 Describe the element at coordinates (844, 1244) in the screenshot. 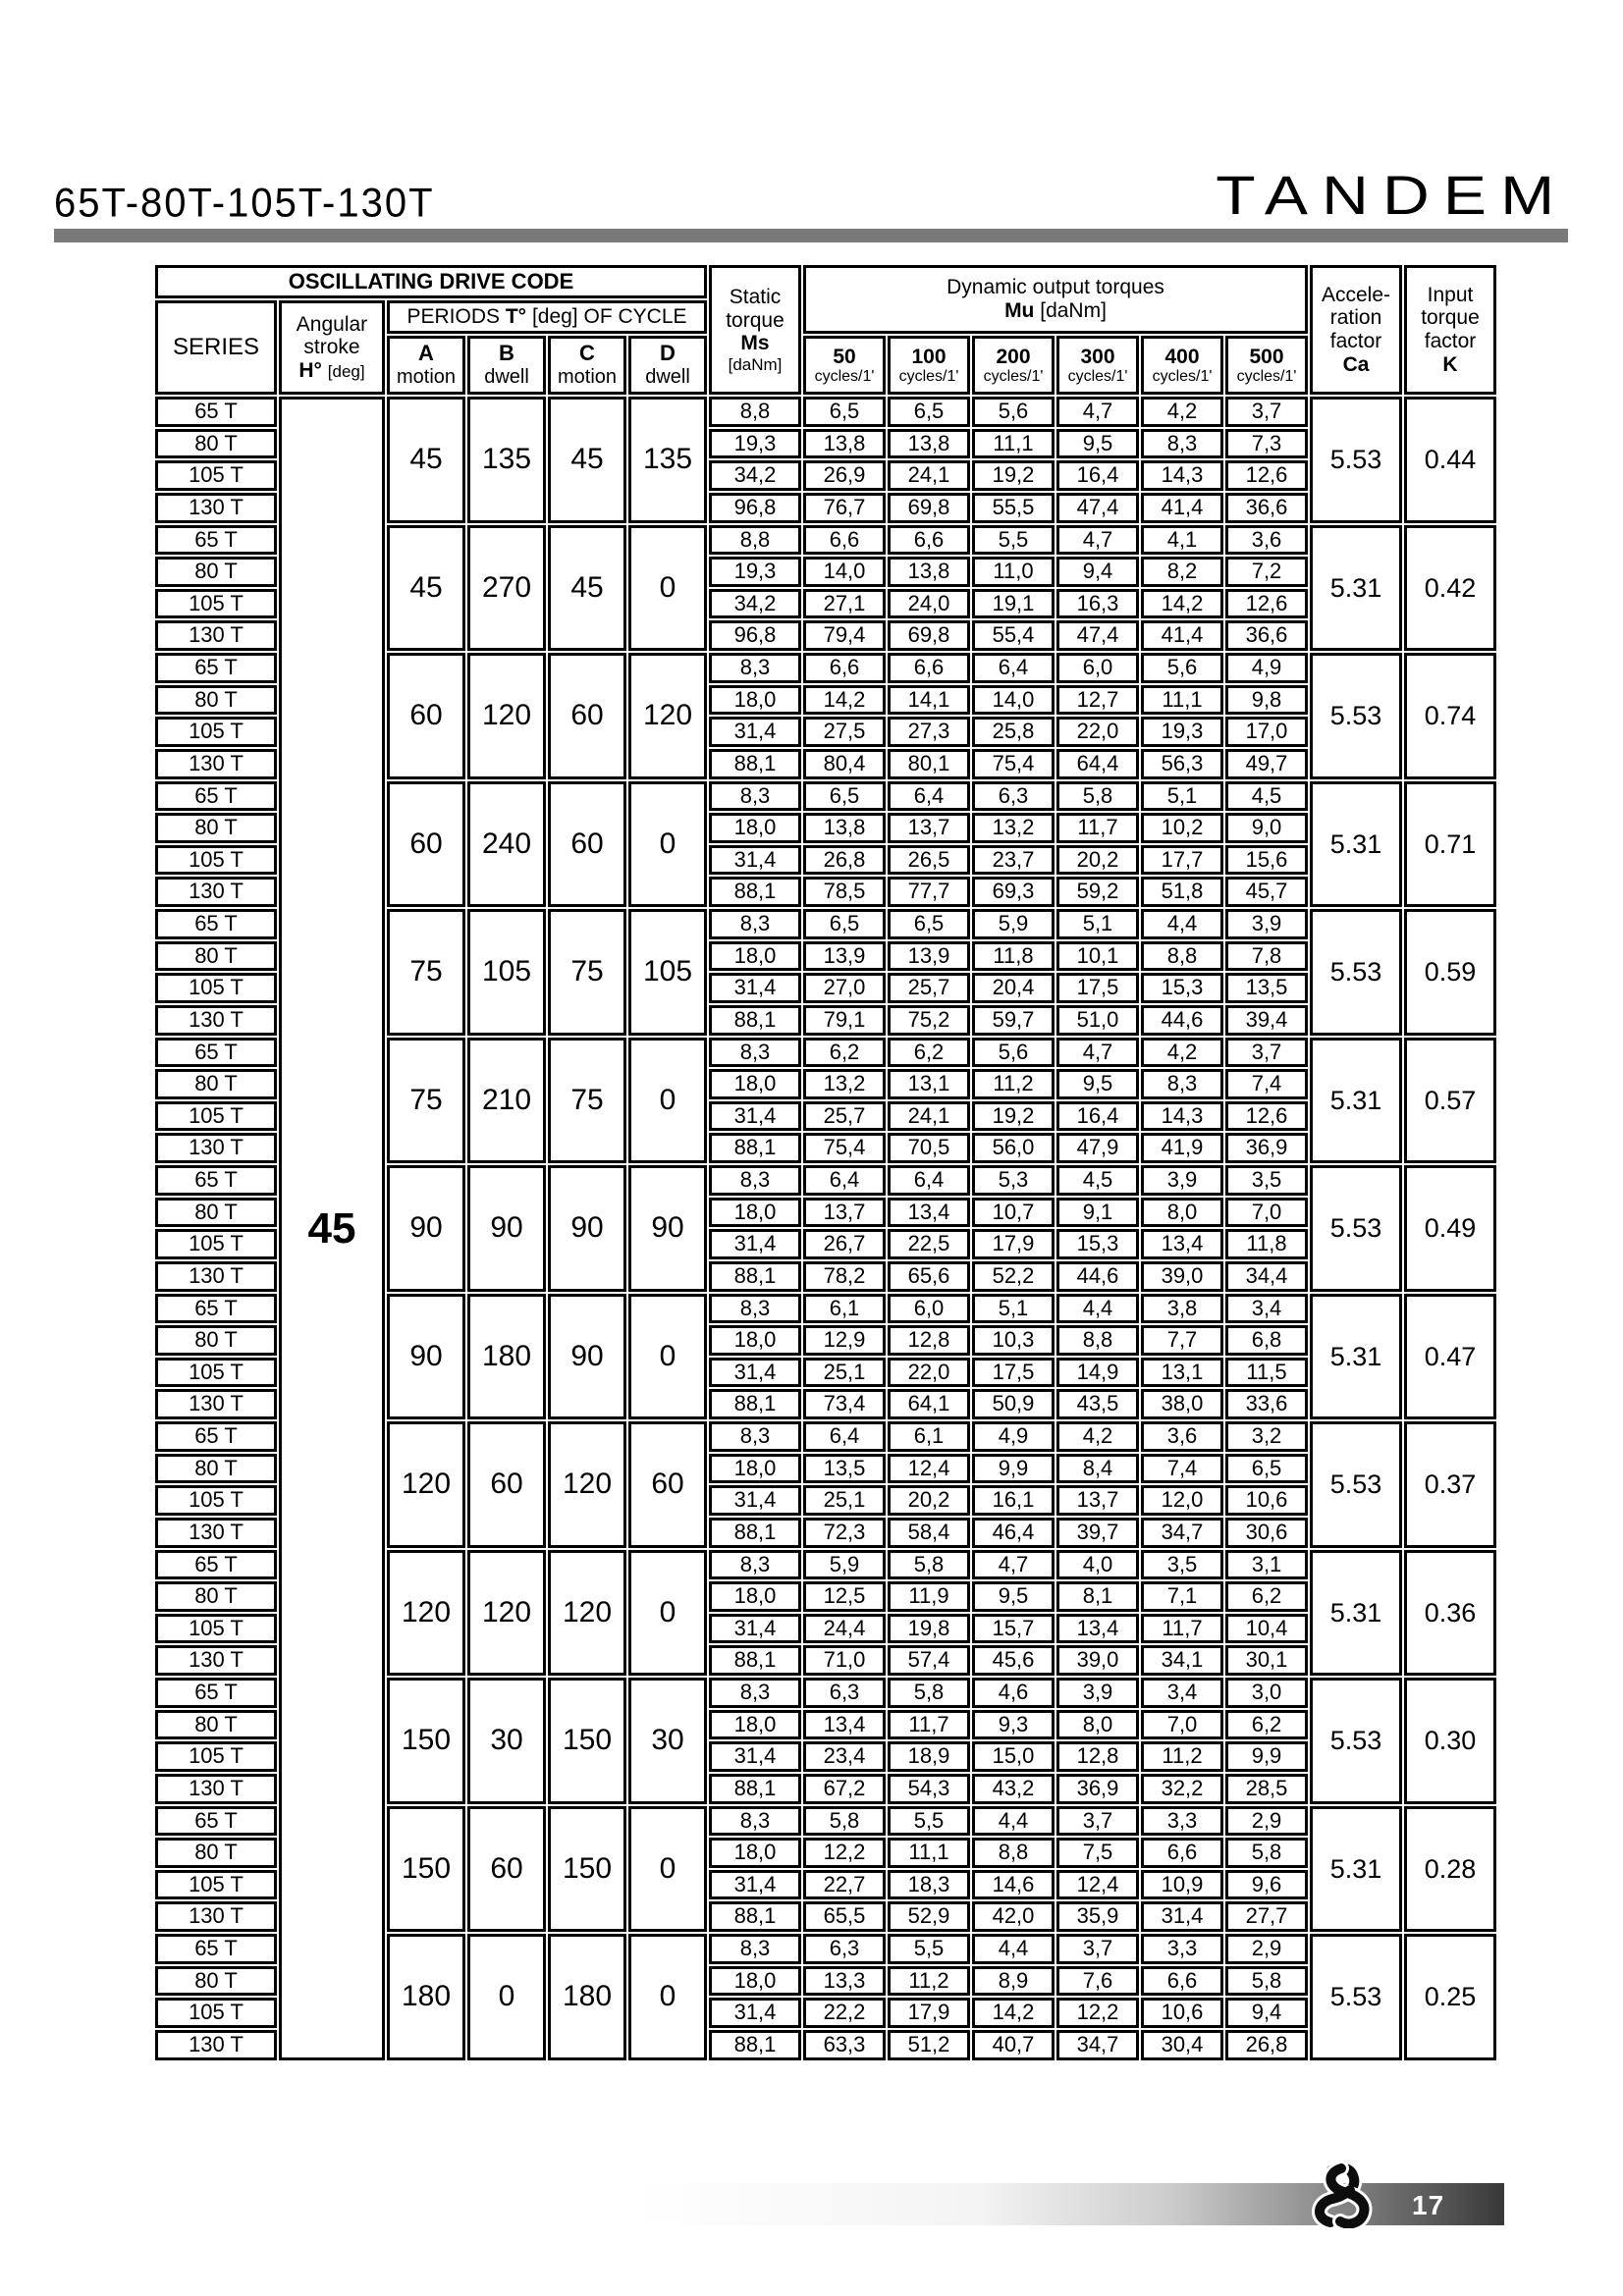

I see `mu-value: 26,7` at that location.